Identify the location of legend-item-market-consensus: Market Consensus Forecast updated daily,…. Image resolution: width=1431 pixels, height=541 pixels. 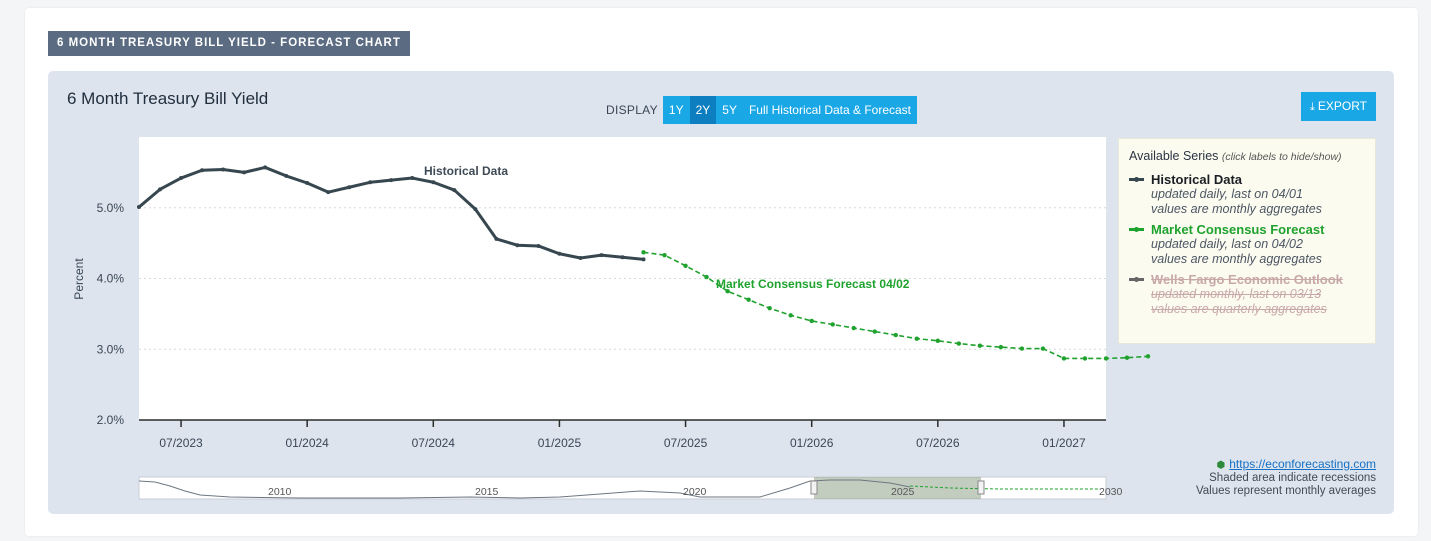
(1247, 244).